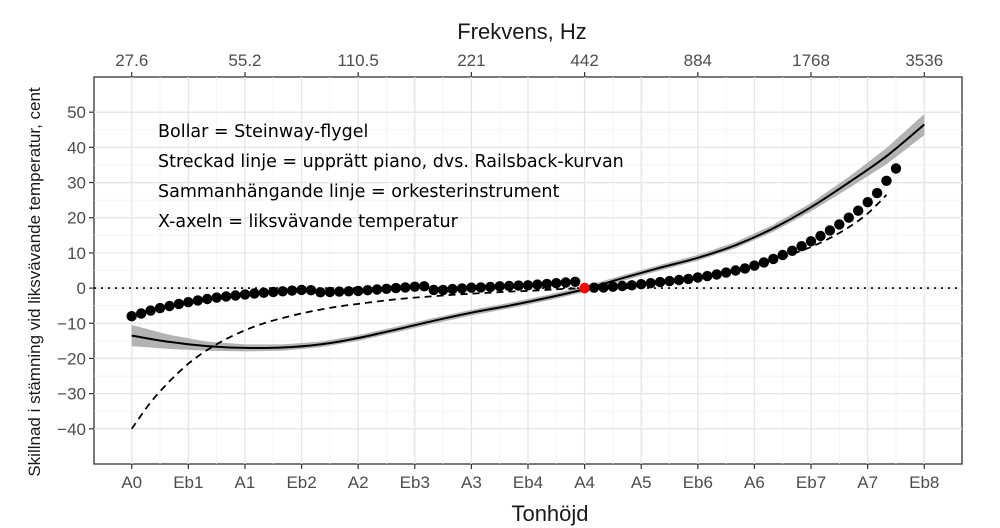 This screenshot has width=1000, height=528. Describe the element at coordinates (358, 60) in the screenshot. I see `x2-tick-label: 110.5` at that location.